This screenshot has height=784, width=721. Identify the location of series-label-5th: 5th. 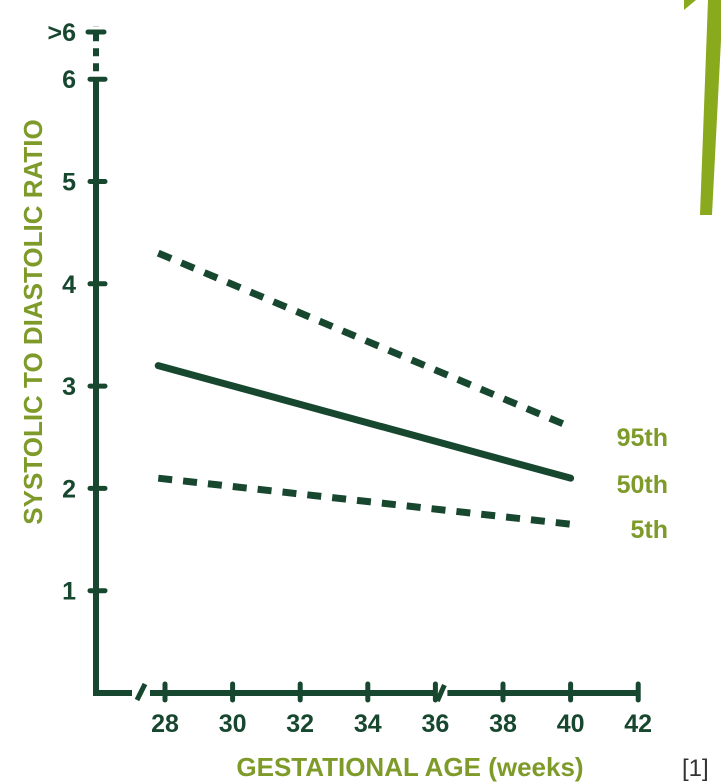
(650, 530).